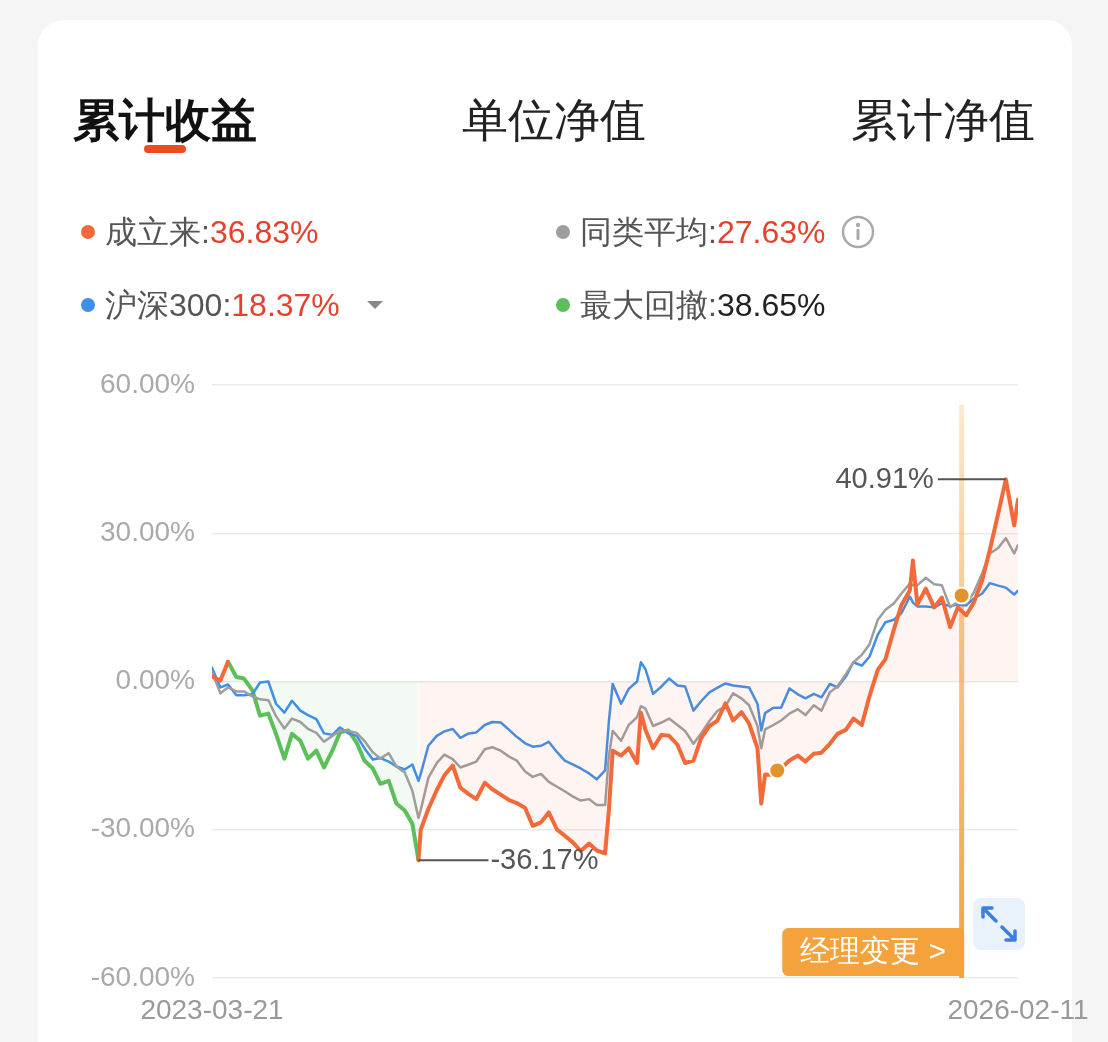 The width and height of the screenshot is (1108, 1042). I want to click on chart-title: 累计收益, so click(165, 120).